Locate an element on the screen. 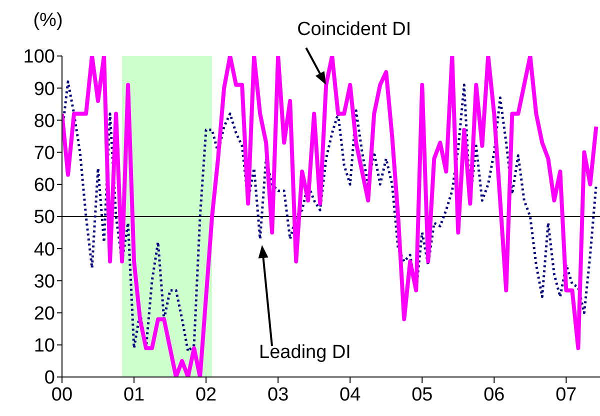 Image resolution: width=600 pixels, height=416 pixels. annotation: Coincident DI is located at coordinates (354, 29).